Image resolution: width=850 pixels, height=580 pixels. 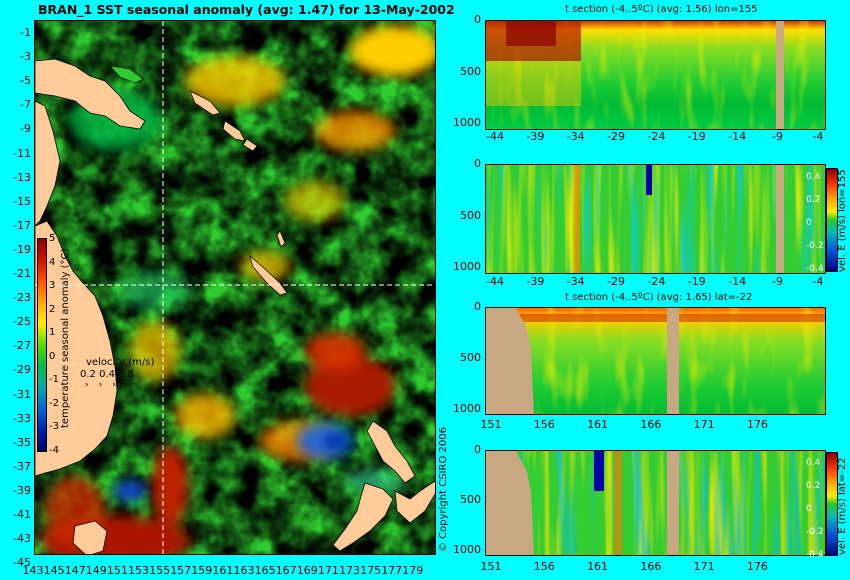 I want to click on map-lat-tick: -23, so click(x=22, y=298).